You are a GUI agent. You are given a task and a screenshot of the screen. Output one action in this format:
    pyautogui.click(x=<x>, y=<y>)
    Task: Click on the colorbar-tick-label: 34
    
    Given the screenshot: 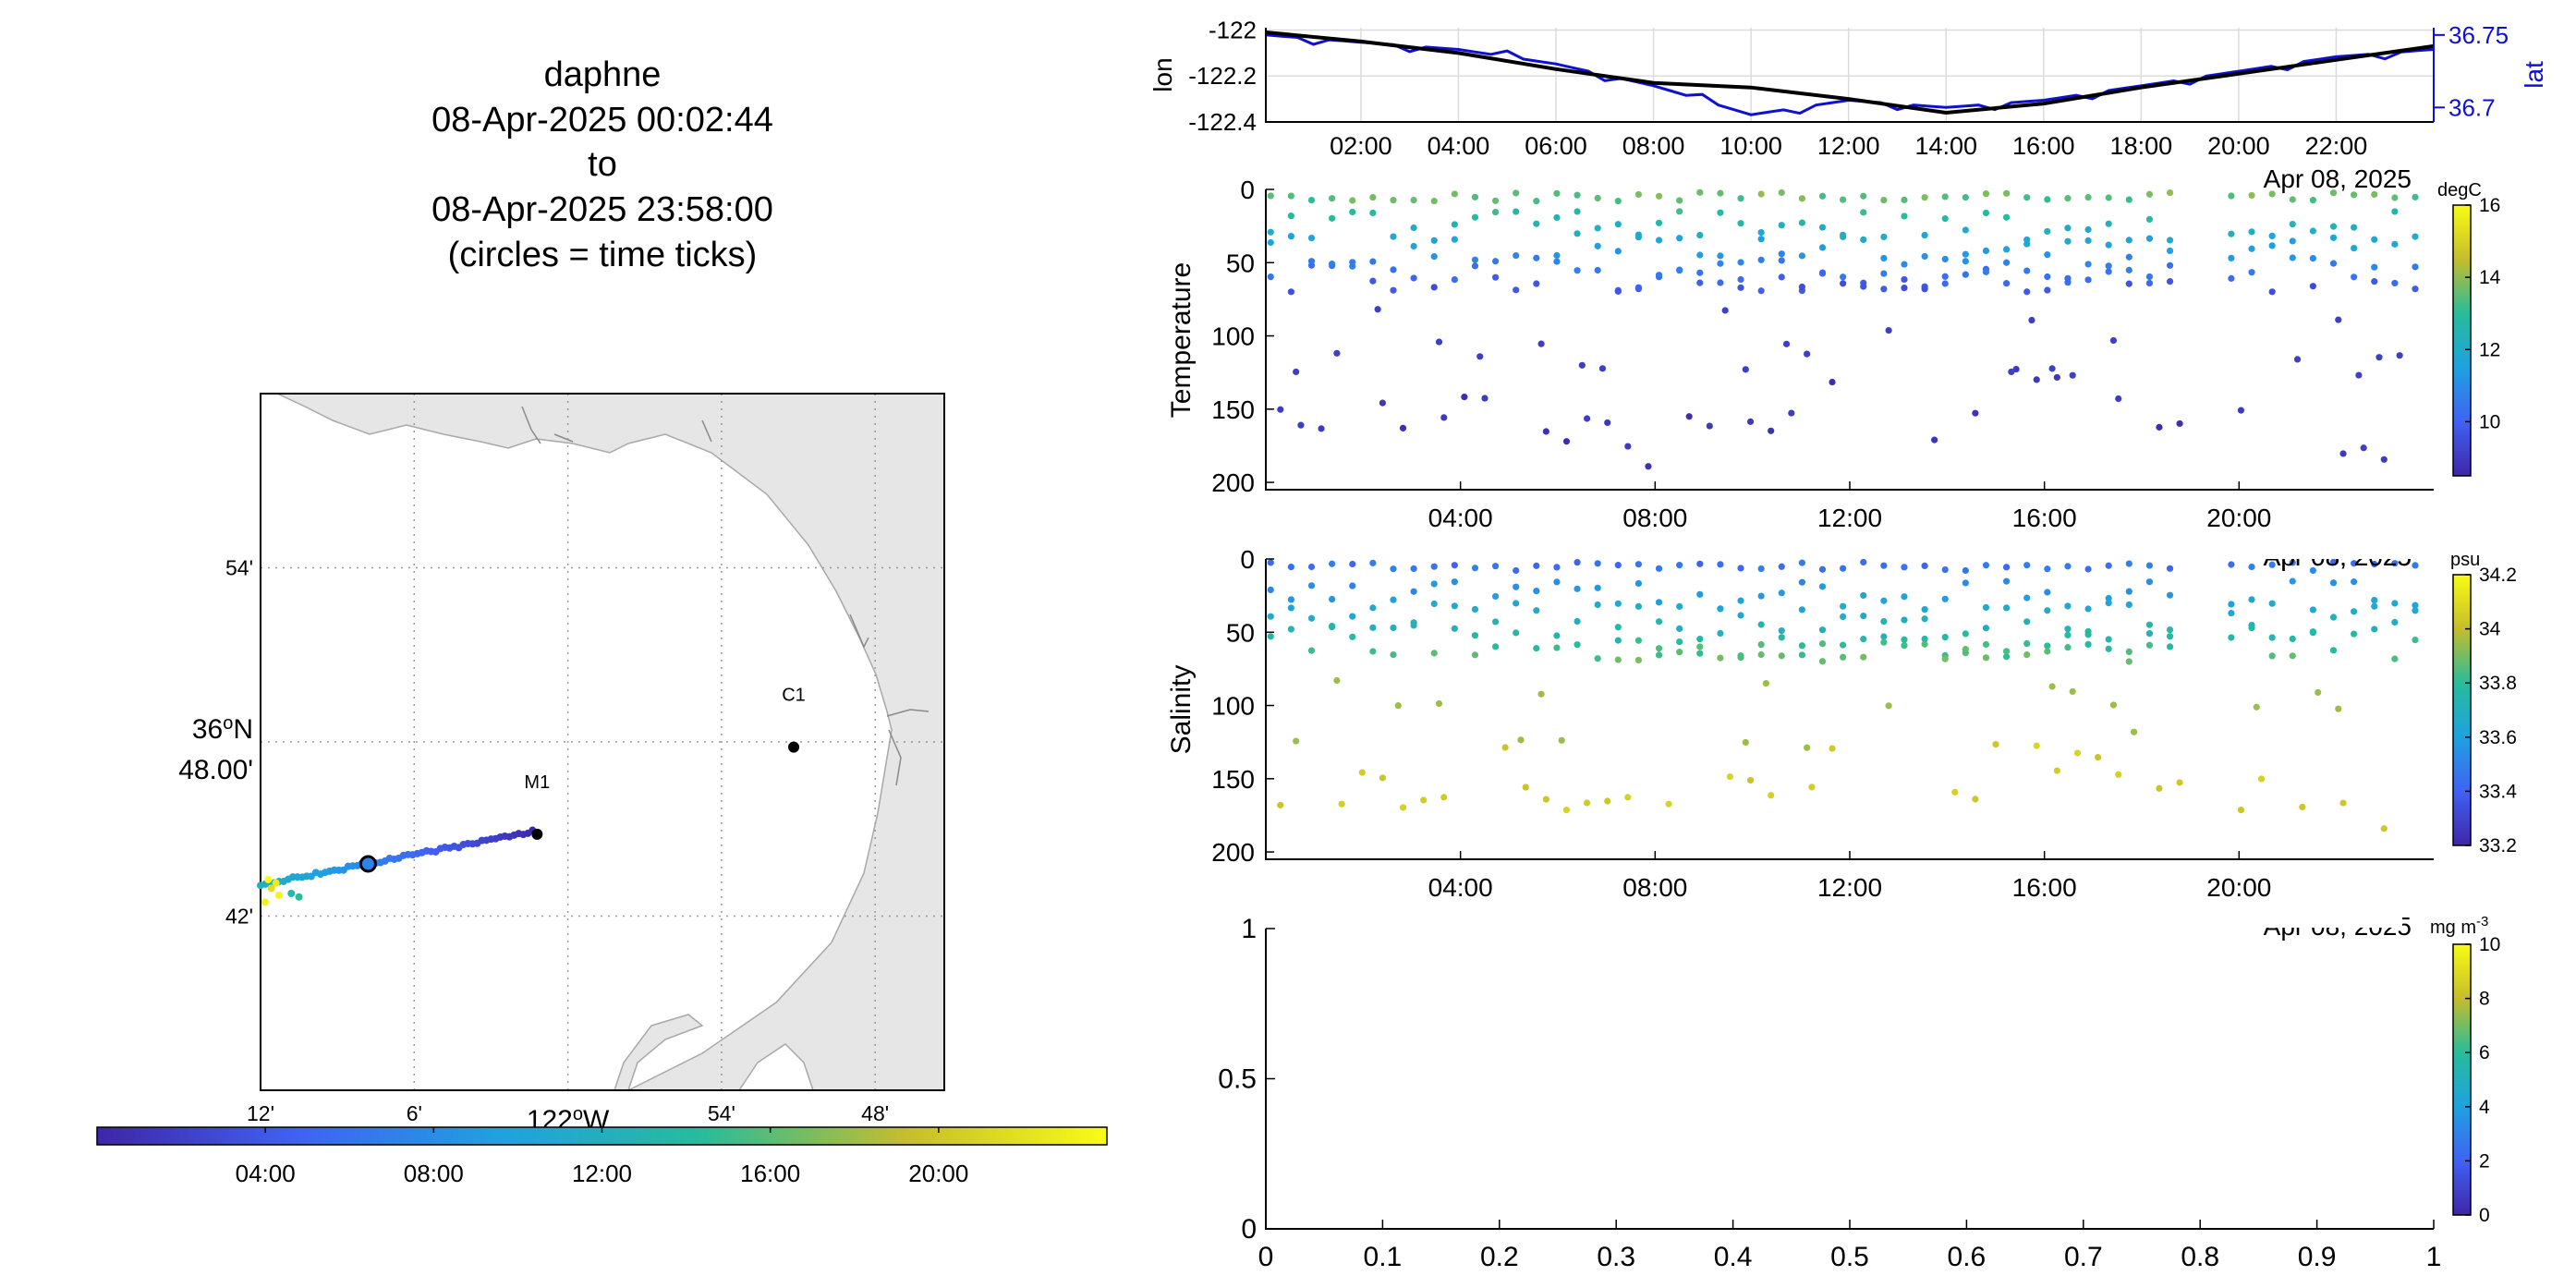 What is the action you would take?
    pyautogui.click(x=2490, y=629)
    